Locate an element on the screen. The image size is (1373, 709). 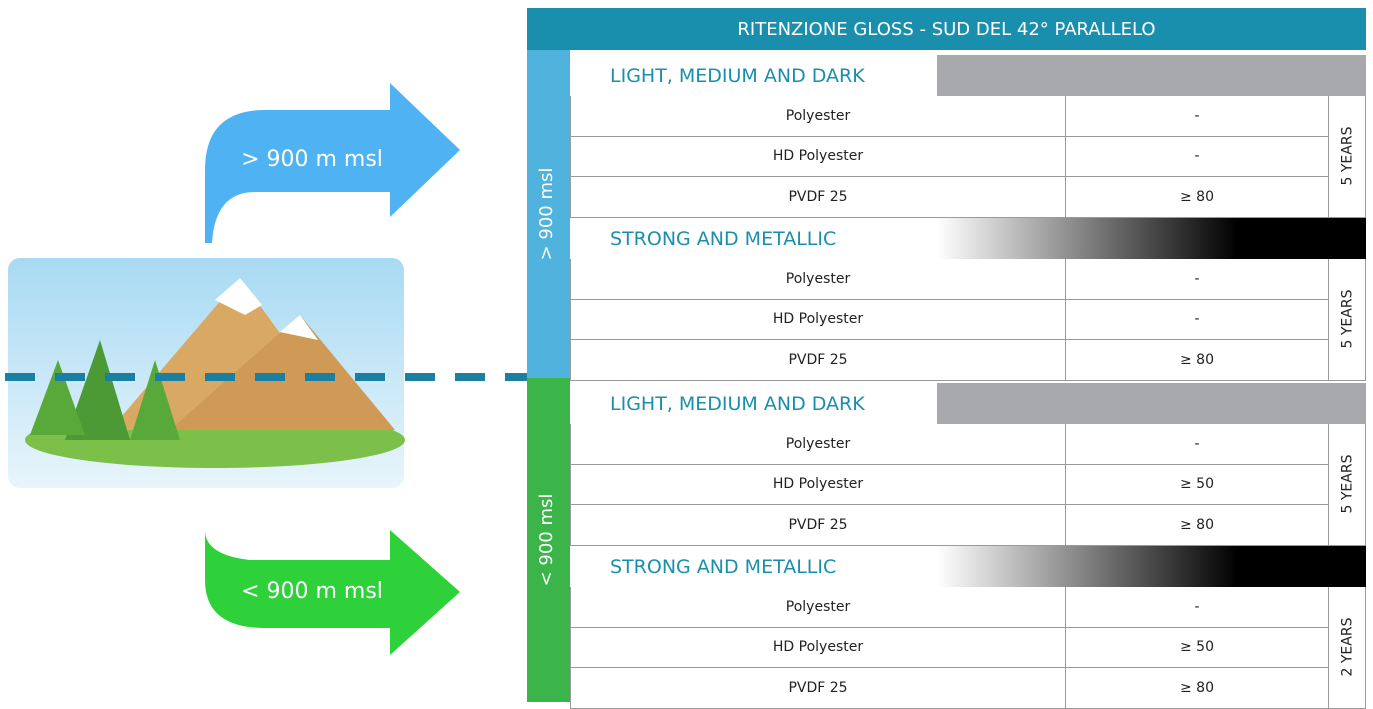
arrow-up is located at coordinates (332, 163).